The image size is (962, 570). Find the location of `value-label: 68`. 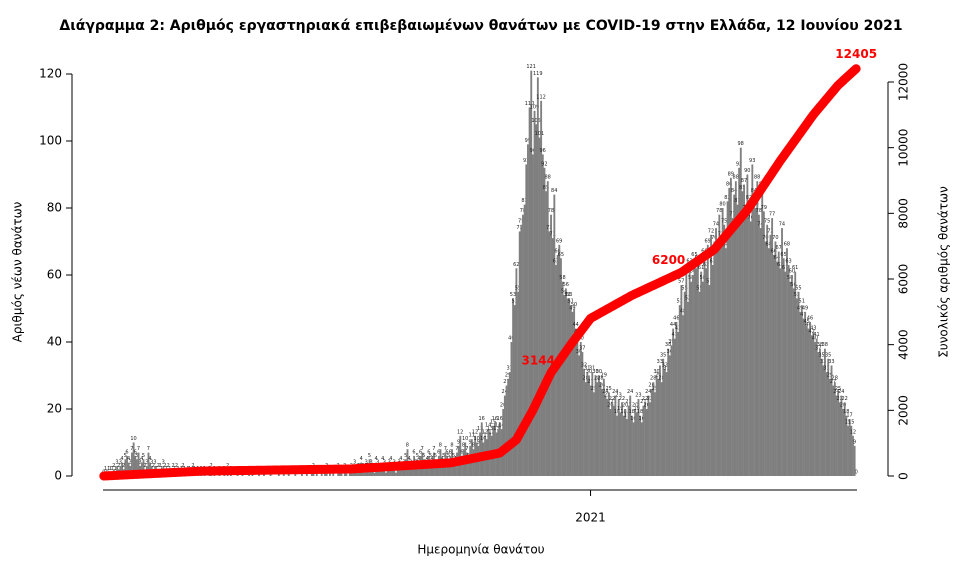

value-label: 68 is located at coordinates (726, 245).